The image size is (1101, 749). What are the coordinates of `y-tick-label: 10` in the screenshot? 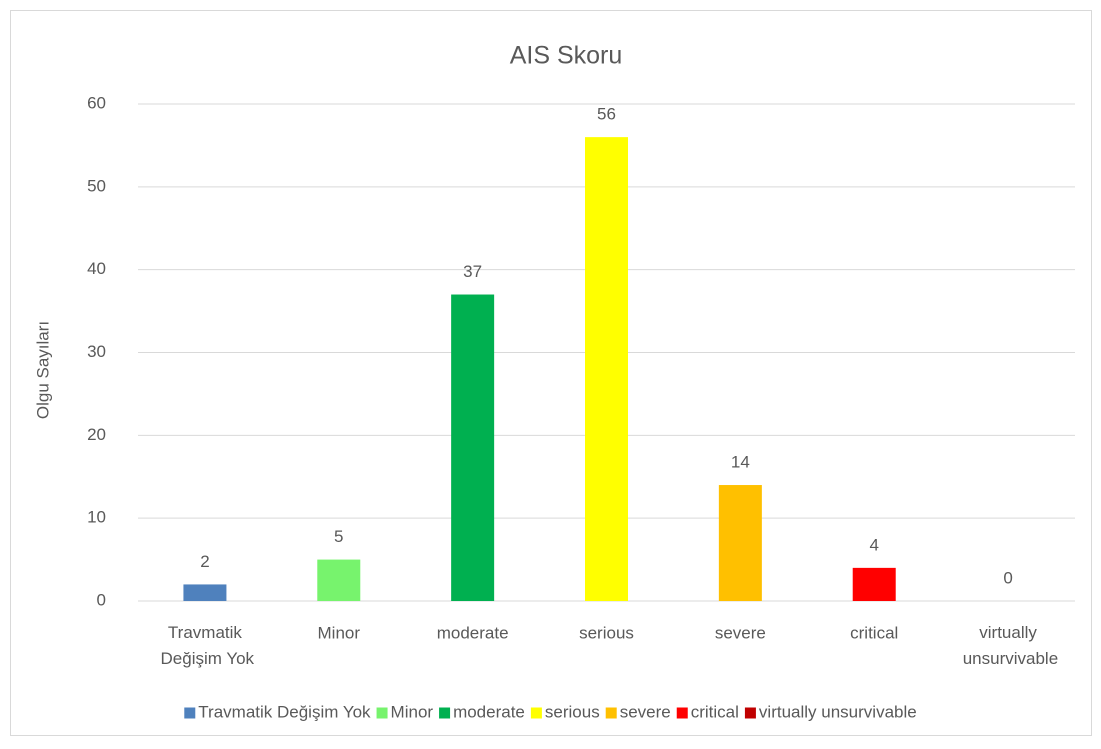 It's located at (96, 517).